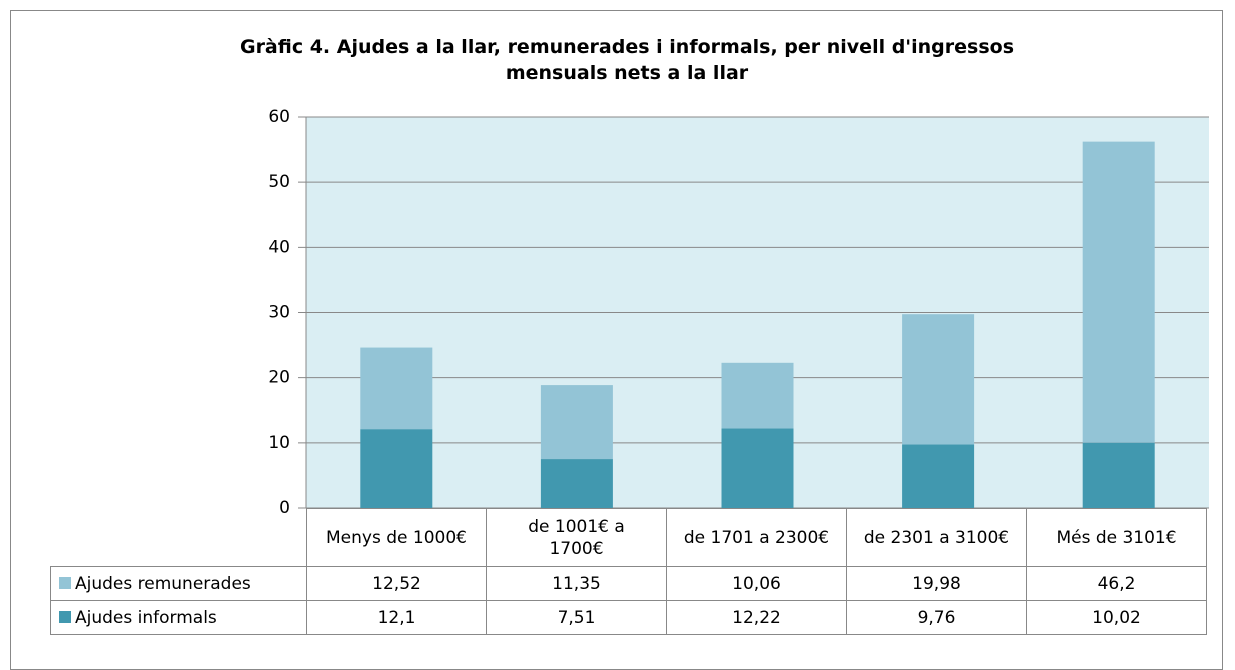 This screenshot has width=1235, height=670. What do you see at coordinates (279, 378) in the screenshot?
I see `y-tick-label: 20` at bounding box center [279, 378].